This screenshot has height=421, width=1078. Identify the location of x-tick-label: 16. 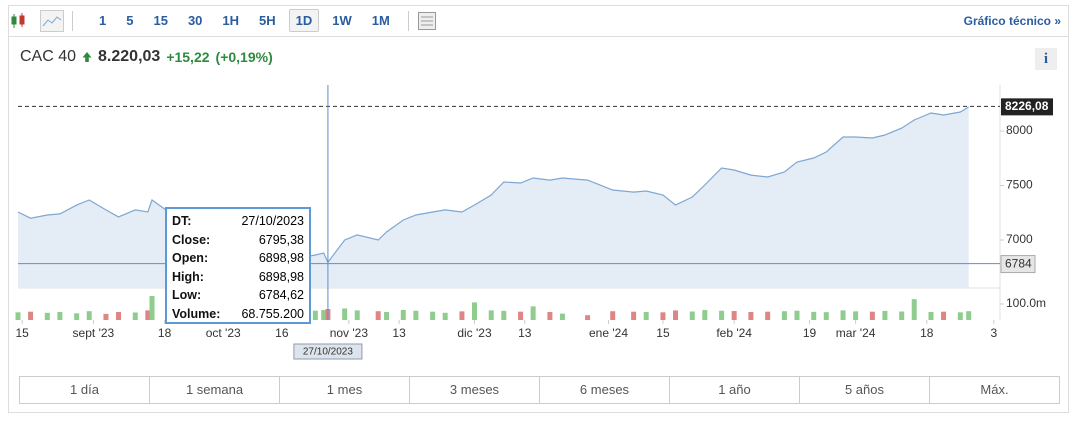
(282, 333).